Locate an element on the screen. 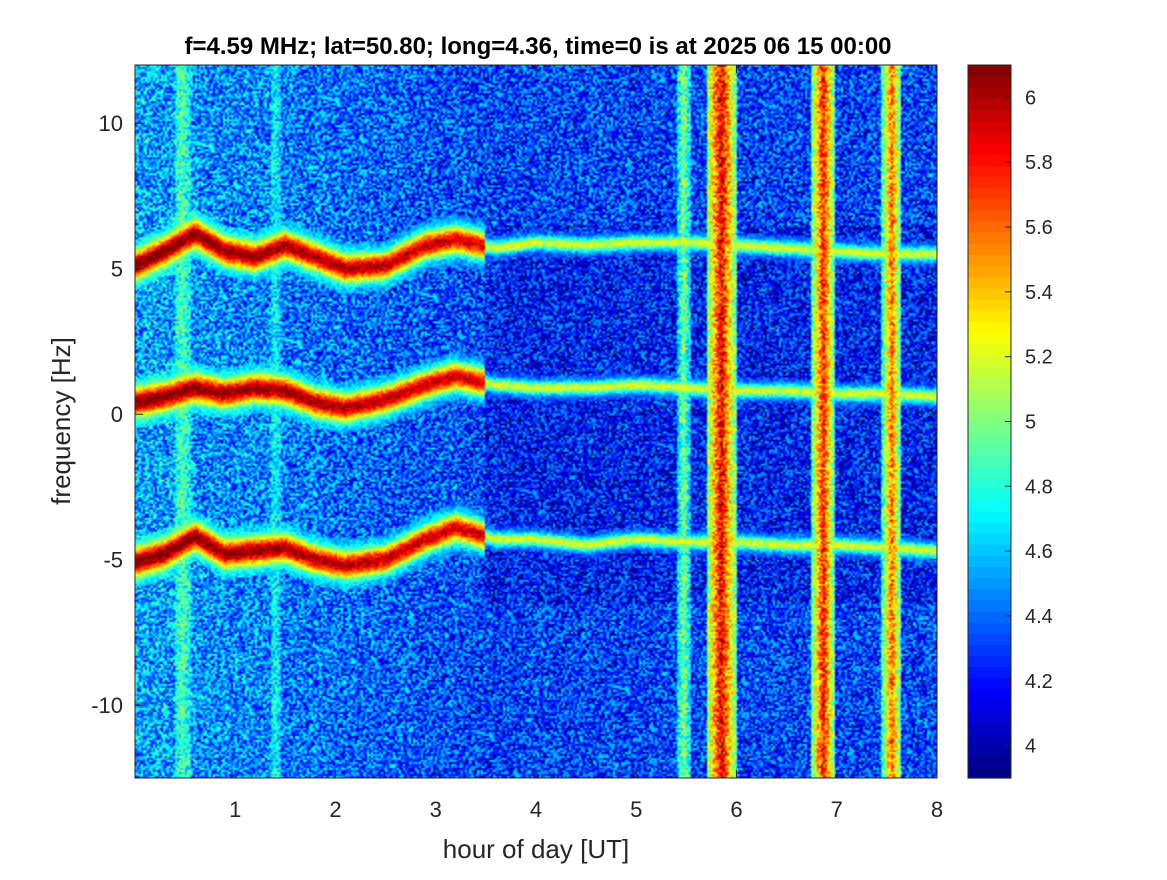 This screenshot has height=880, width=1167. colorbar-tick-label: 5.8 is located at coordinates (1039, 163).